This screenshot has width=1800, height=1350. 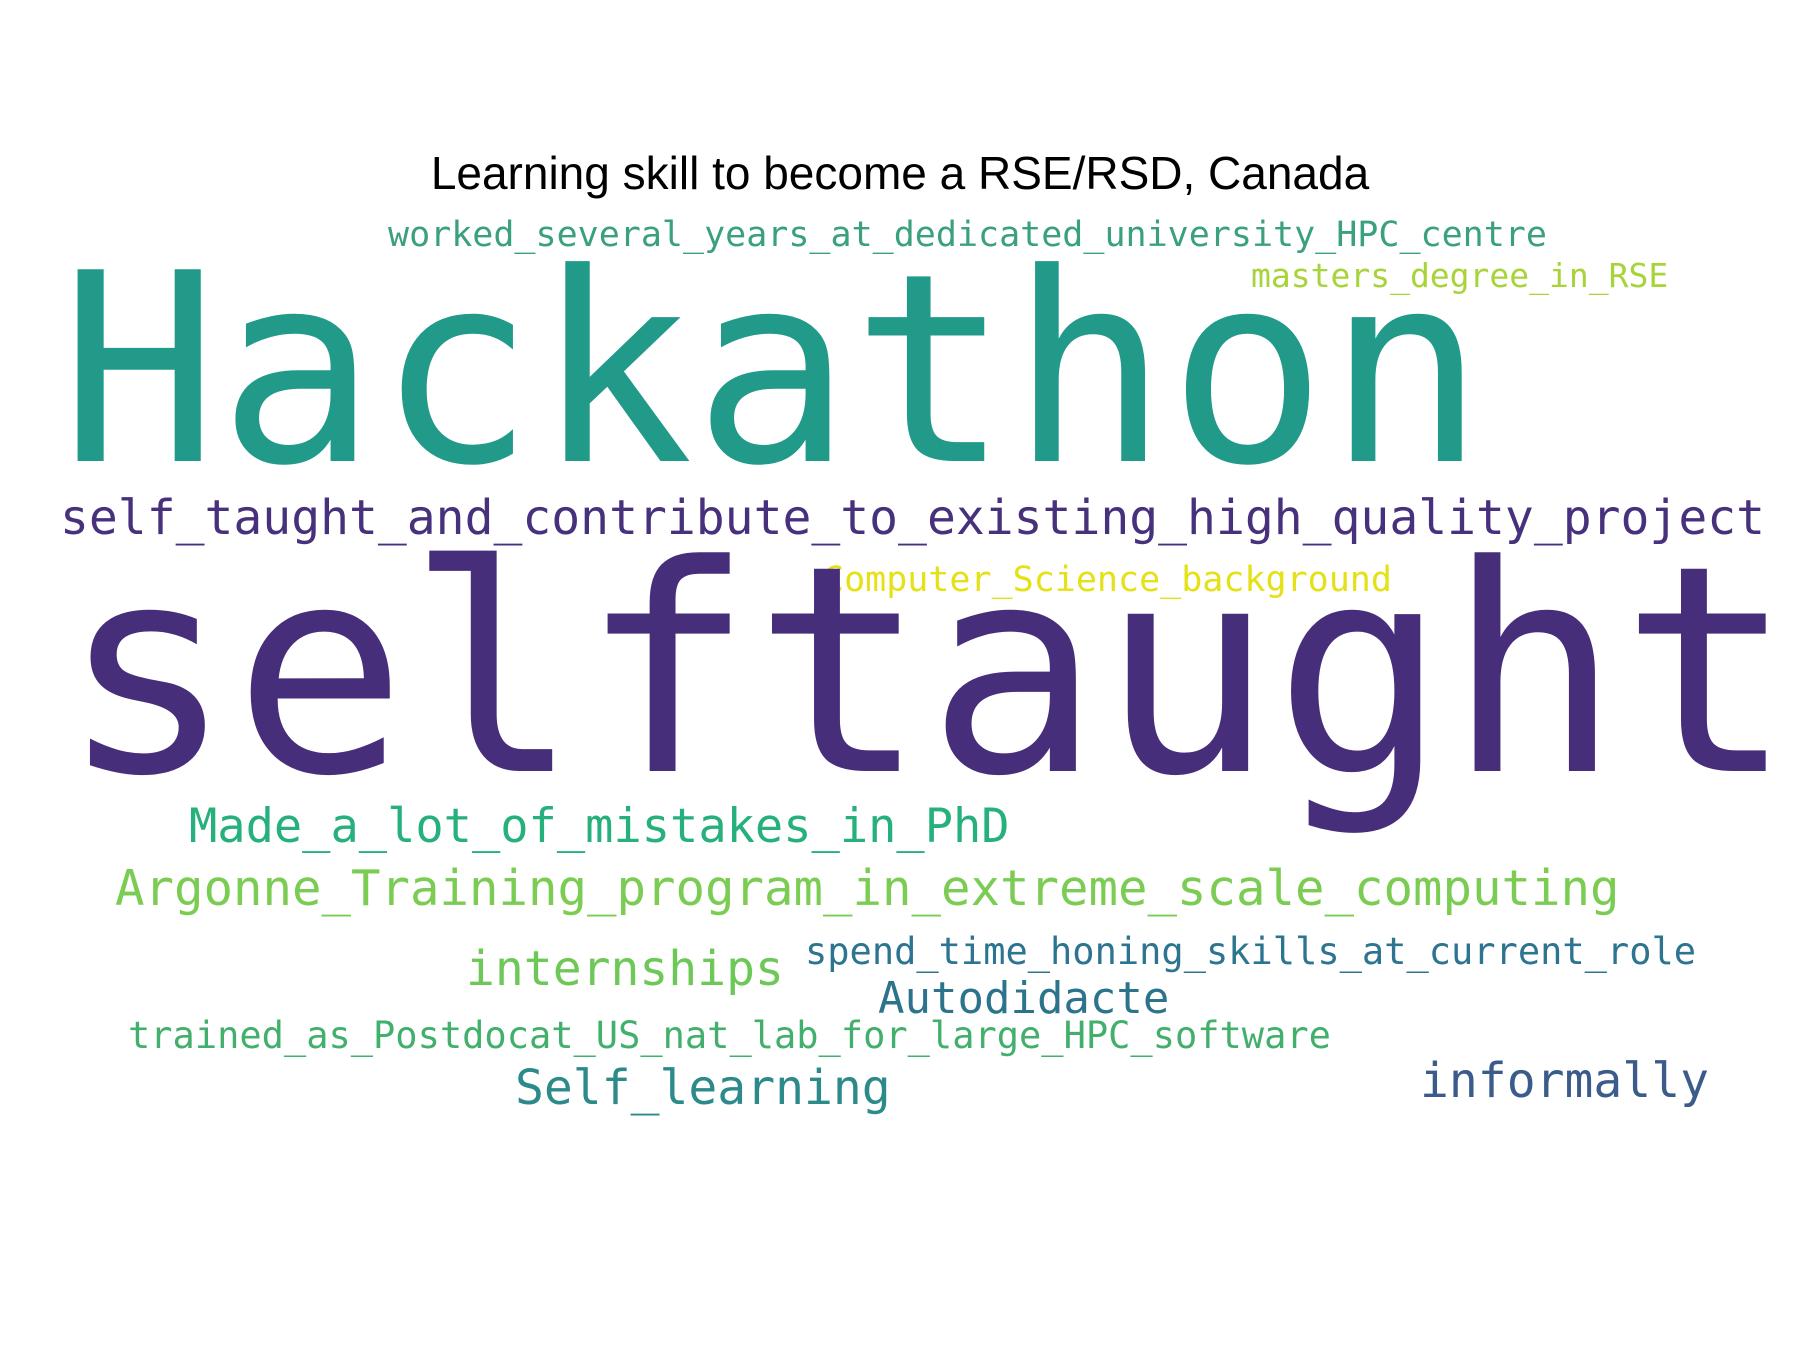 I want to click on word-autodidacte: Autodidacte, so click(x=1024, y=998).